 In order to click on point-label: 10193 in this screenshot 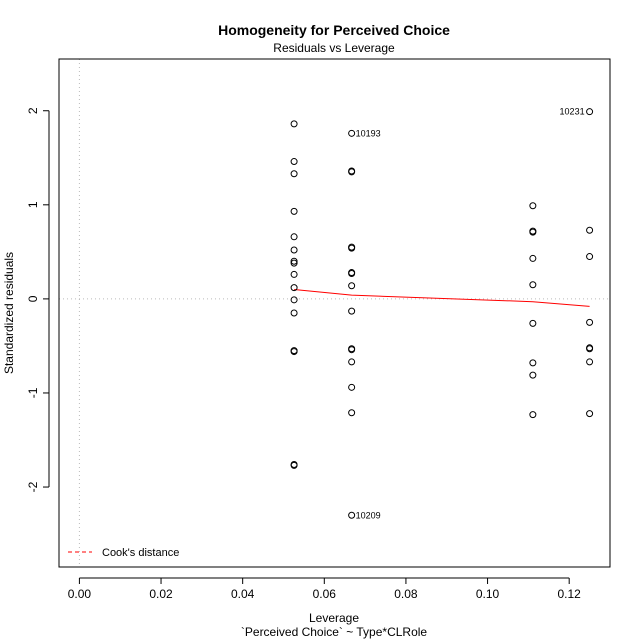, I will do `click(368, 133)`.